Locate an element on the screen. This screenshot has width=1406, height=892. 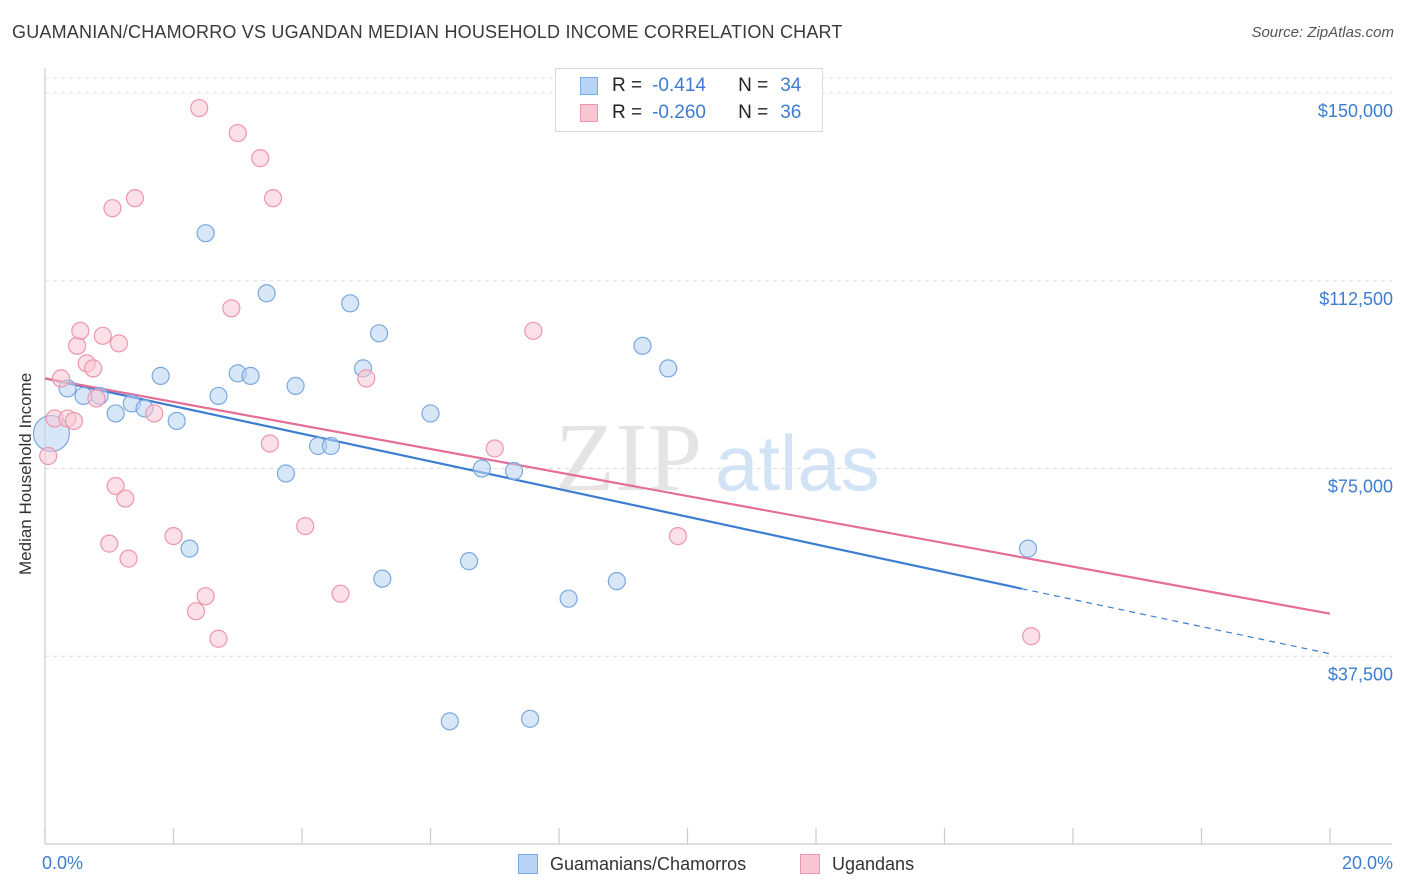
y-tick-label: $75,000 is located at coordinates (1360, 487).